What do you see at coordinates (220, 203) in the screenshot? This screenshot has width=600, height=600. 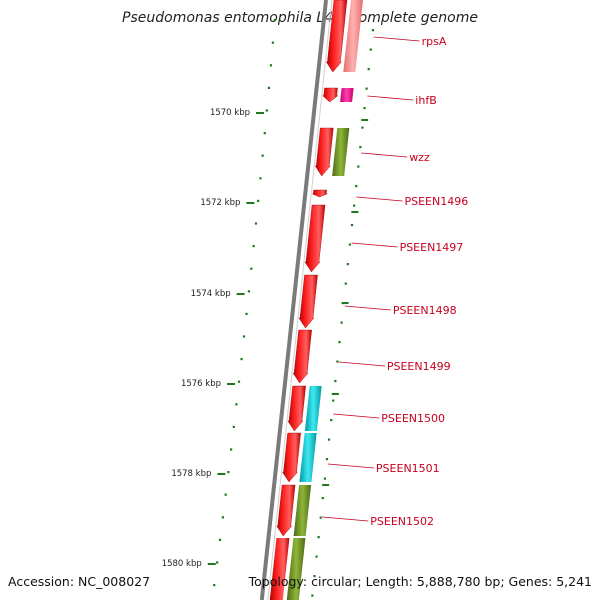 I see `scale-label: 1572 kbp` at bounding box center [220, 203].